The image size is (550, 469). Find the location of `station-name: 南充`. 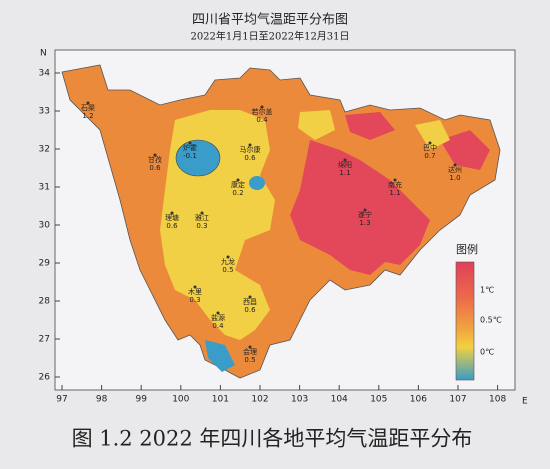

station-name: 南充 is located at coordinates (395, 184).